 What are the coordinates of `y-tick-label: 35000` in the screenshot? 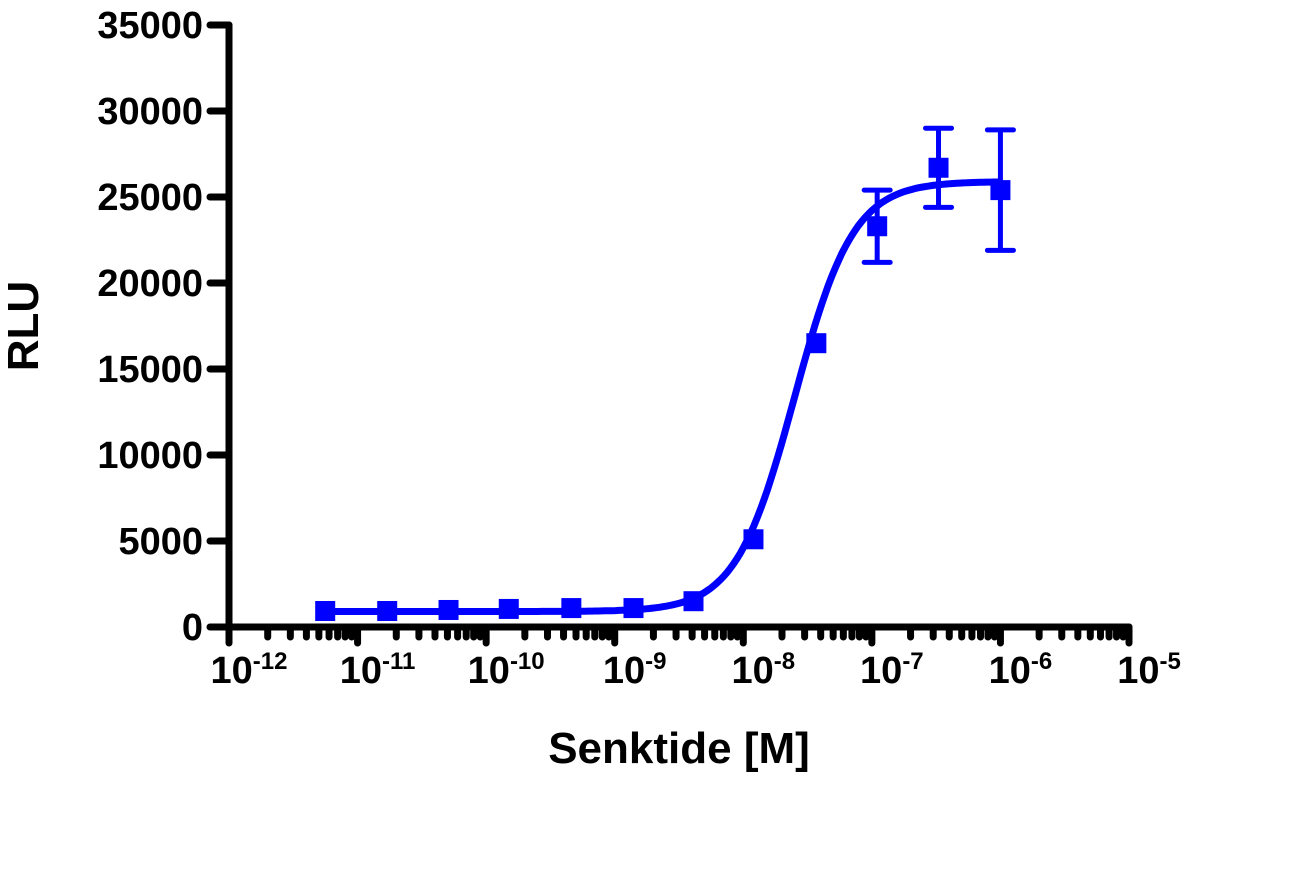 It's located at (150, 26).